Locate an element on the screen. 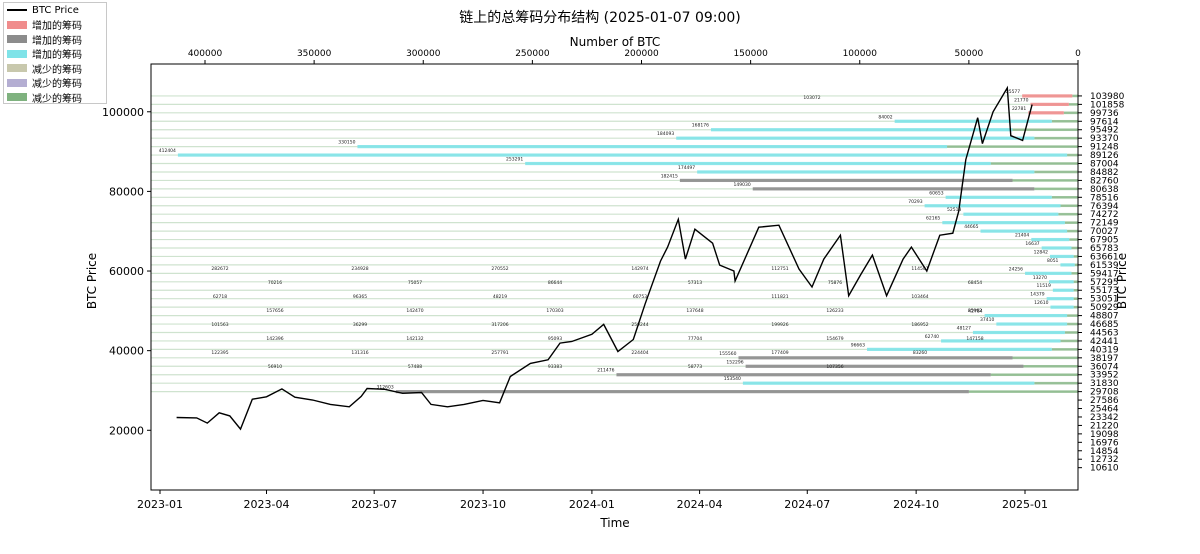 This screenshot has width=1200, height=554. x-tick-label: 2023-07 is located at coordinates (374, 504).